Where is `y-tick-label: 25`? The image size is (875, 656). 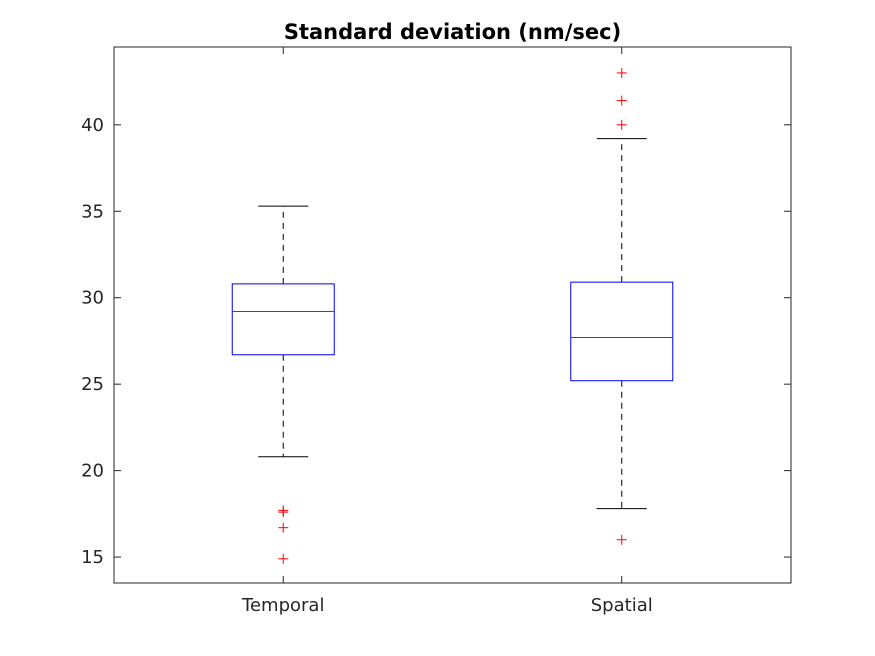 y-tick-label: 25 is located at coordinates (92, 384).